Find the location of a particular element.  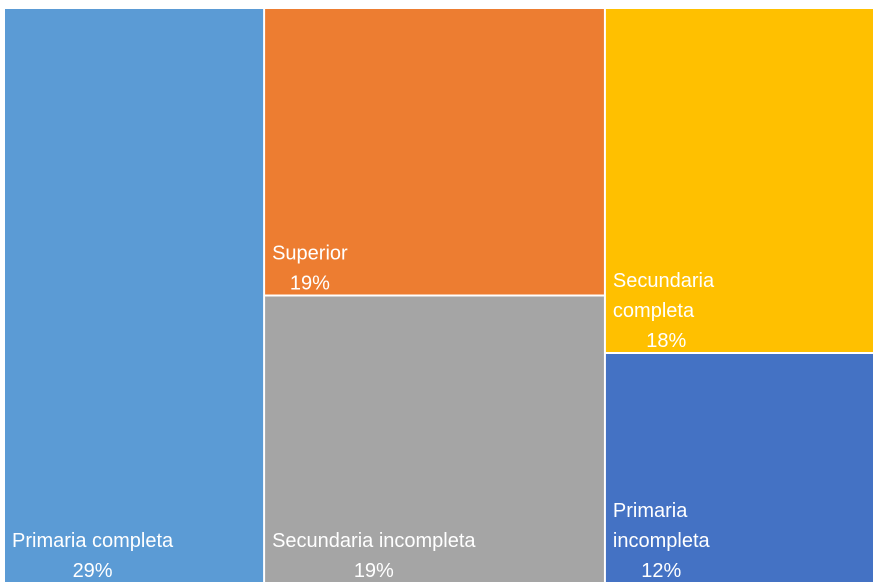

tile-label: Secundaria incompleta is located at coordinates (374, 541).